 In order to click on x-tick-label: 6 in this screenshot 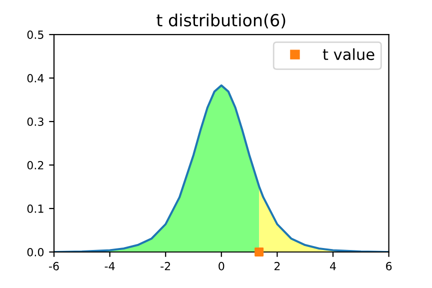, I will do `click(389, 266)`.